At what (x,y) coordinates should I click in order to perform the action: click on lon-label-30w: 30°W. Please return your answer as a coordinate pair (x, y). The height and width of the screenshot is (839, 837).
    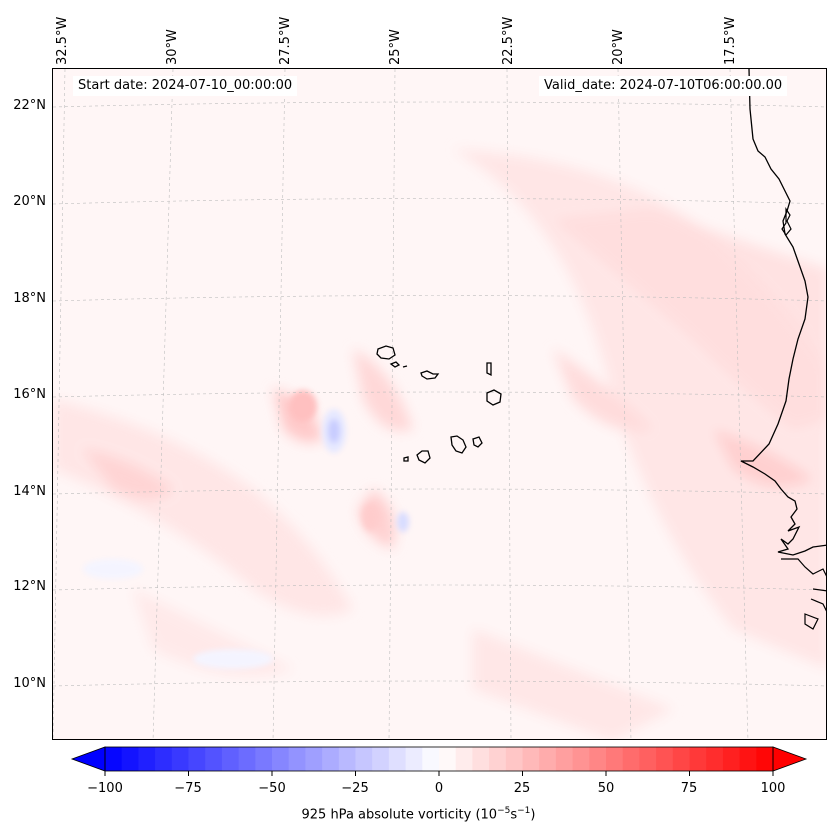
    Looking at the image, I should click on (172, 47).